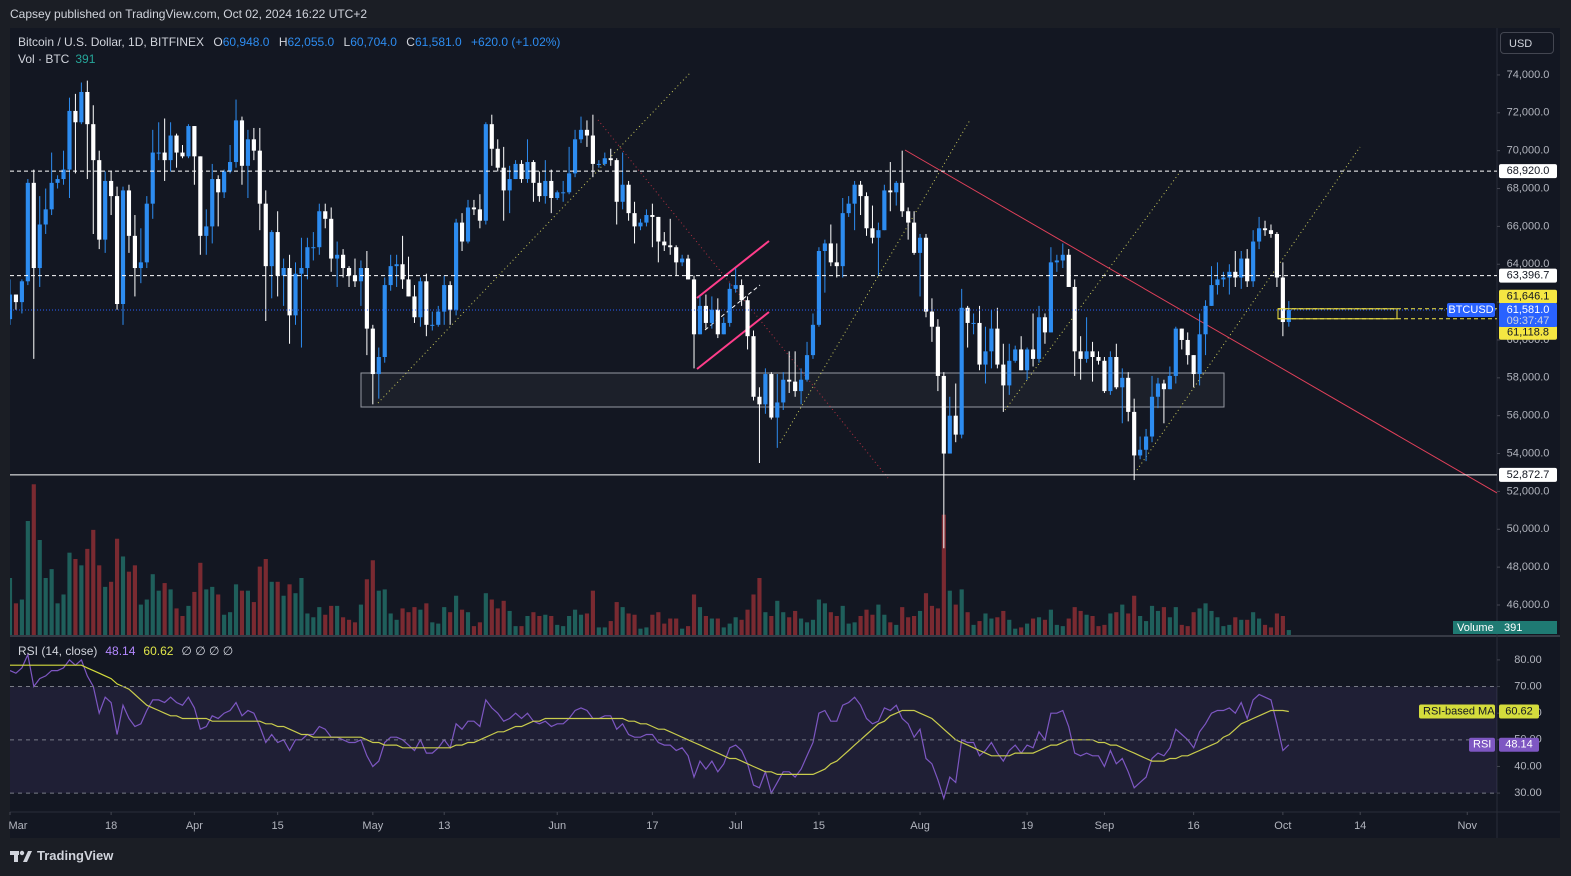 The width and height of the screenshot is (1571, 876). I want to click on y-tick-label: 74,000.0, so click(1528, 75).